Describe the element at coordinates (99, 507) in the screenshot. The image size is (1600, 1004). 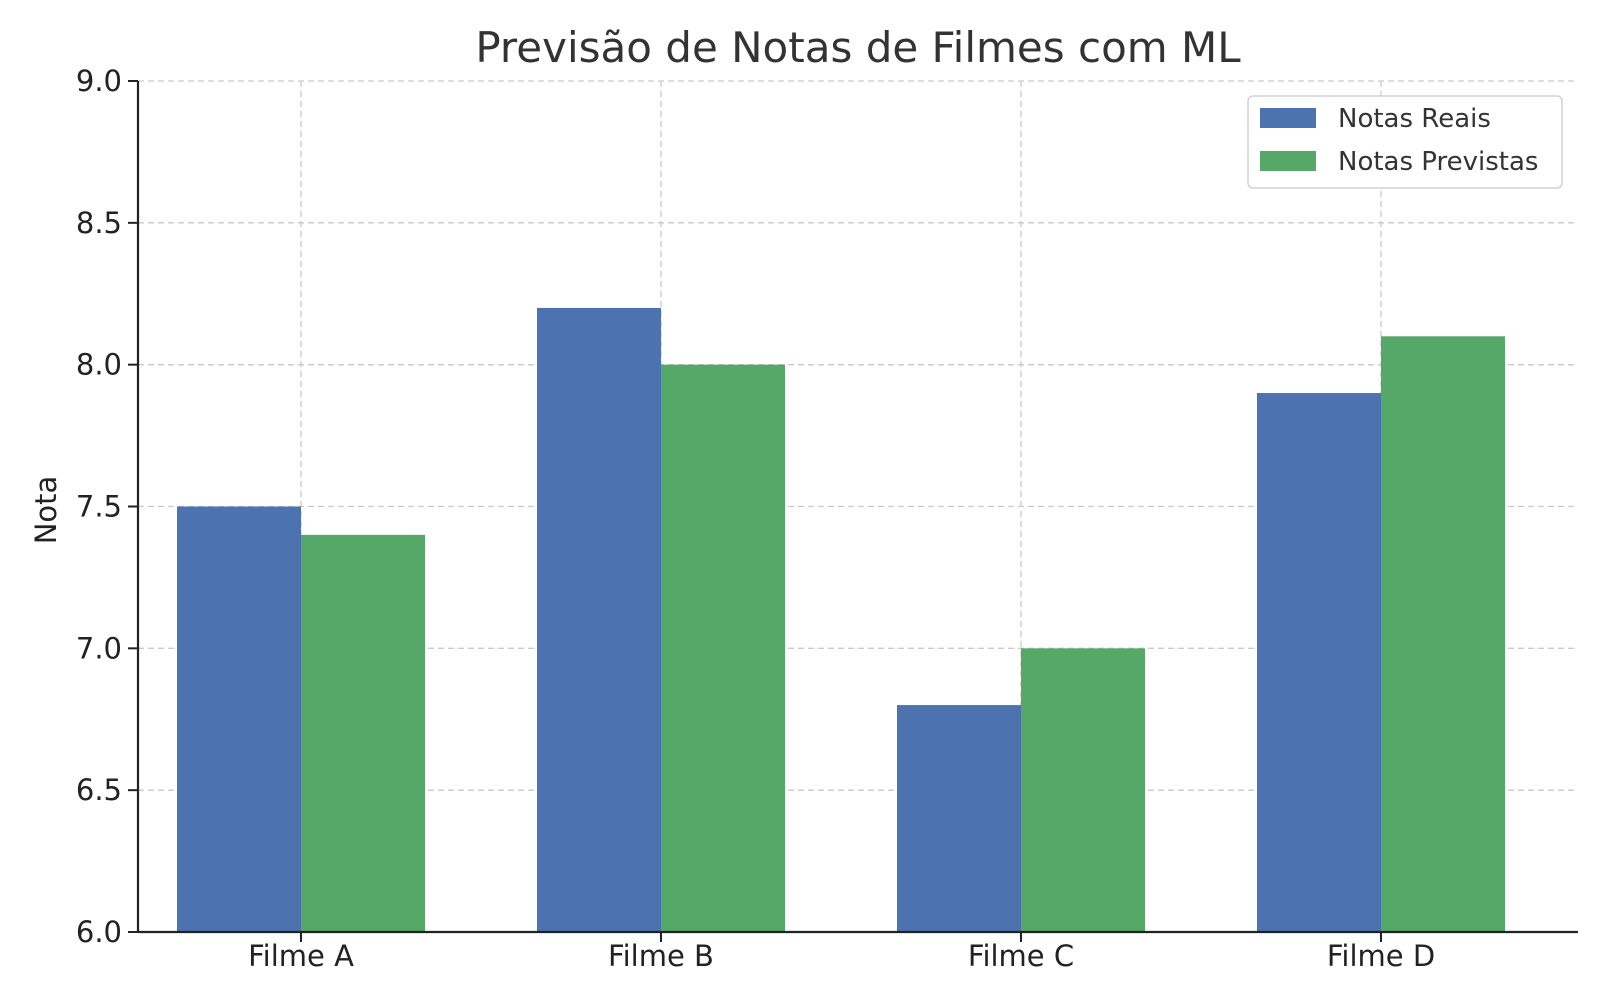
I see `y-tick-label-7-5: 7.5` at that location.